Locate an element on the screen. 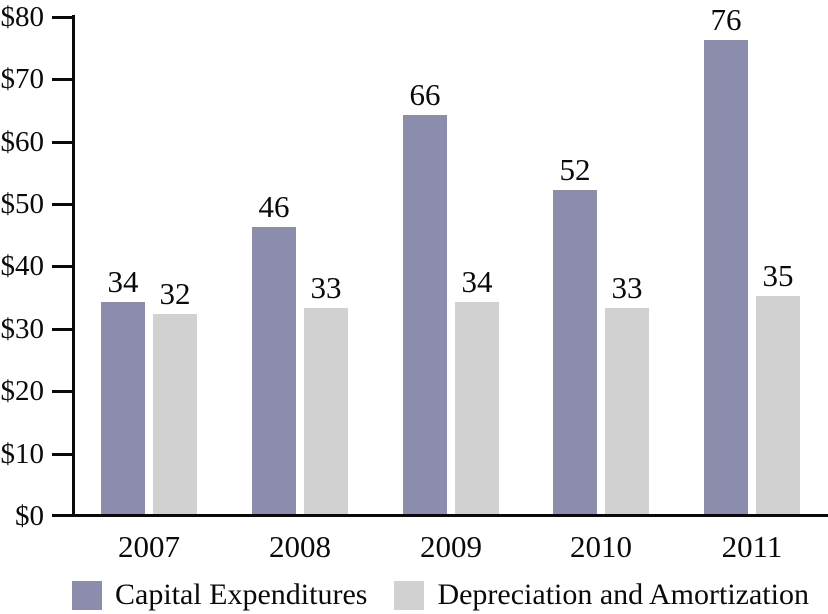 The height and width of the screenshot is (614, 828). y-axis-line is located at coordinates (73, 266).